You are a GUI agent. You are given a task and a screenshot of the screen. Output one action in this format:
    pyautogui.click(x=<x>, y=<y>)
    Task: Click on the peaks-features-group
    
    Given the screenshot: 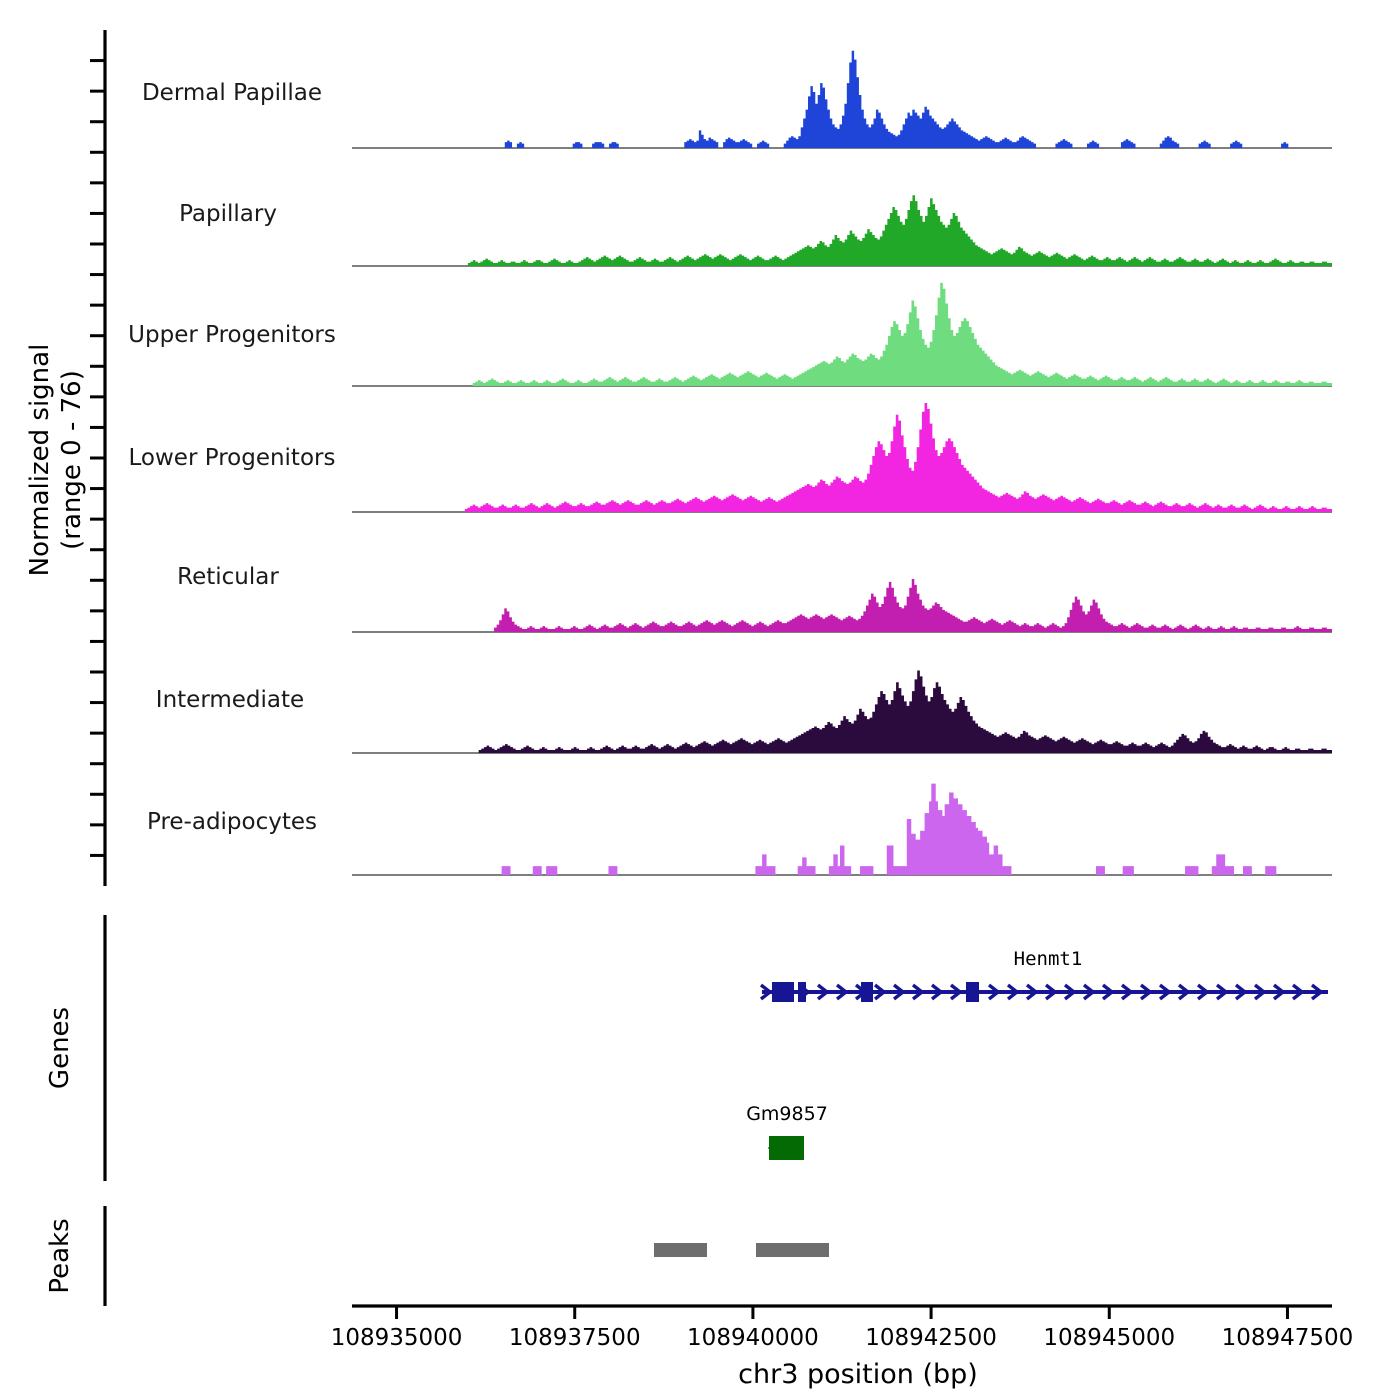 What is the action you would take?
    pyautogui.click(x=741, y=1250)
    